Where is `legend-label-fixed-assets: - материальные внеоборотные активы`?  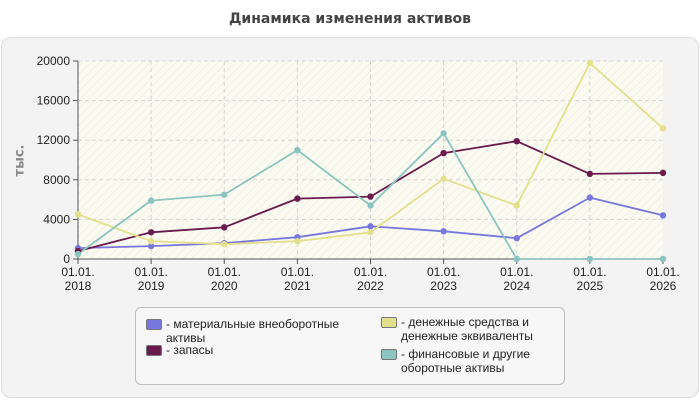 legend-label-fixed-assets: - материальные внеоборотные активы is located at coordinates (252, 331).